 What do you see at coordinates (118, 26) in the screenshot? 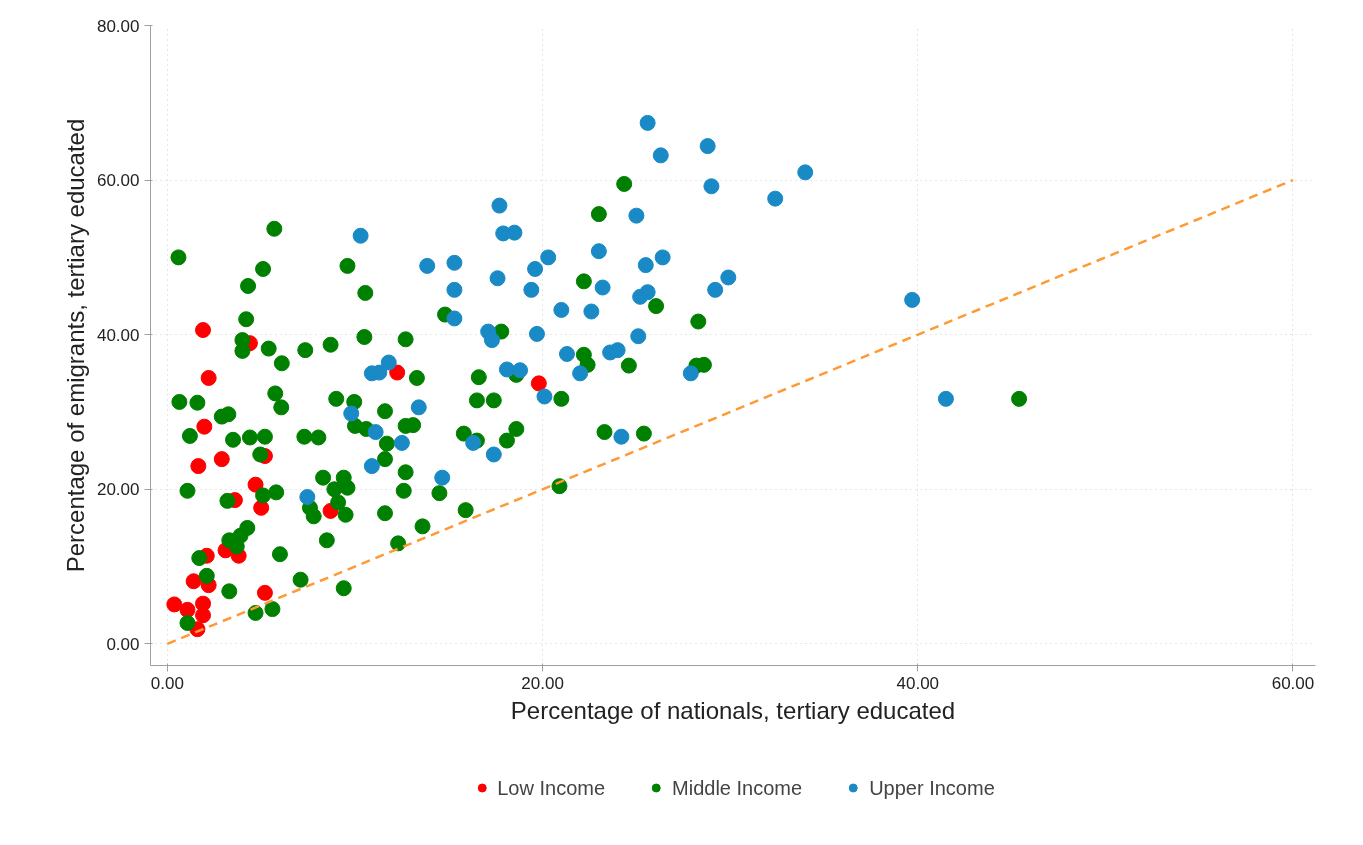
I see `y-tick-label: 80.00` at bounding box center [118, 26].